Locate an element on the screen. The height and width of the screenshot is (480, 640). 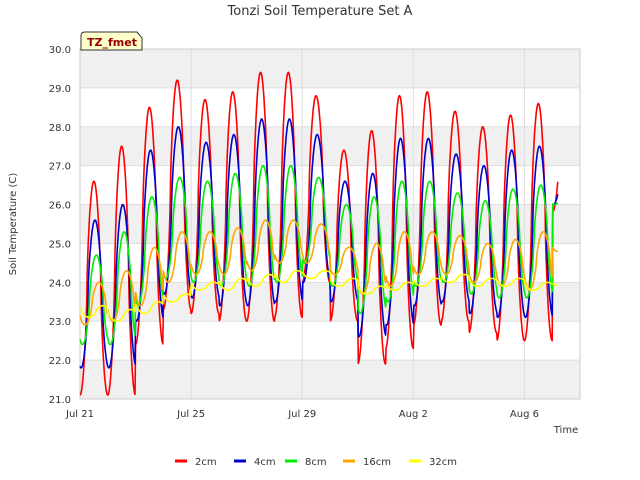
legend-label-2cm: 2cm is located at coordinates (206, 462).